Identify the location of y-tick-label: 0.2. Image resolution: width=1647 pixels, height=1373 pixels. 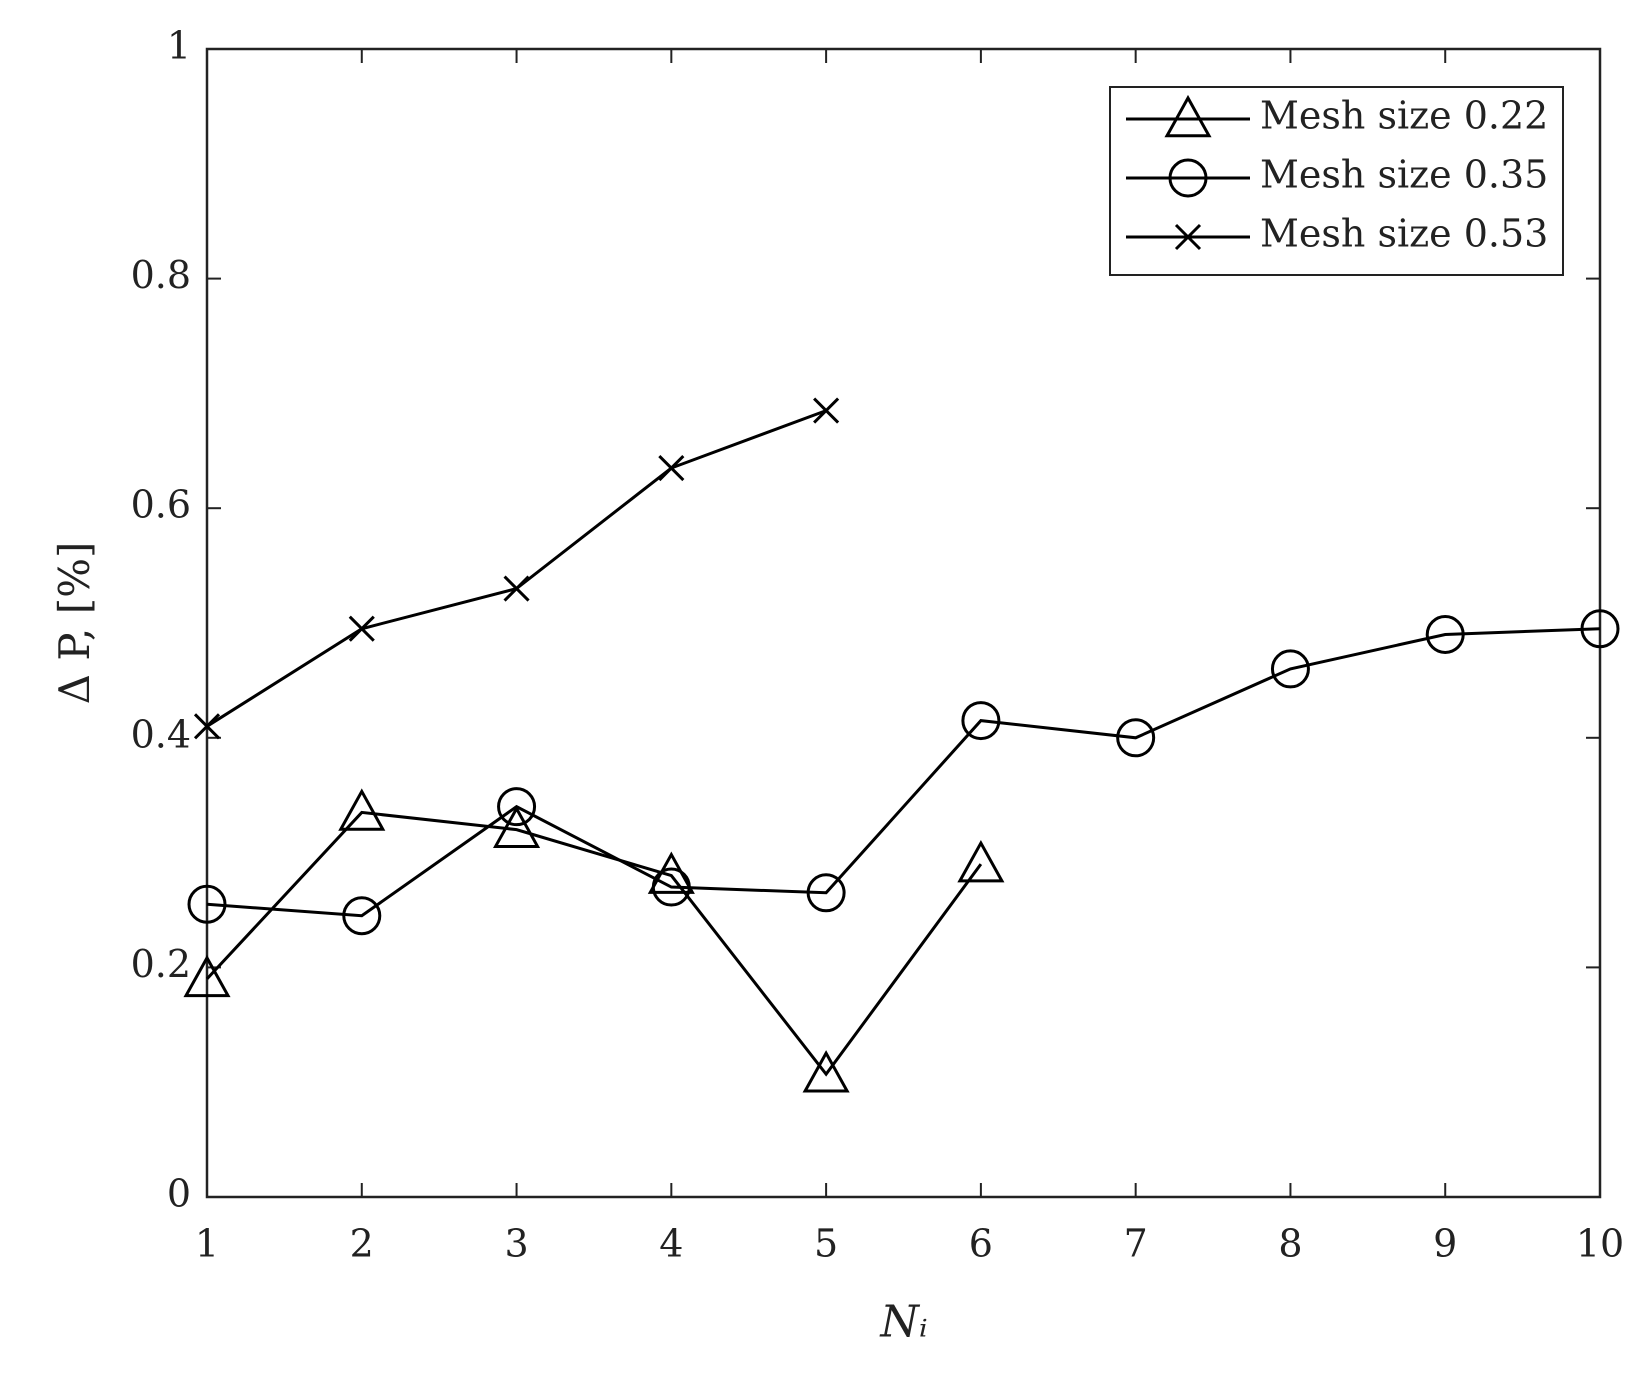
(161, 964).